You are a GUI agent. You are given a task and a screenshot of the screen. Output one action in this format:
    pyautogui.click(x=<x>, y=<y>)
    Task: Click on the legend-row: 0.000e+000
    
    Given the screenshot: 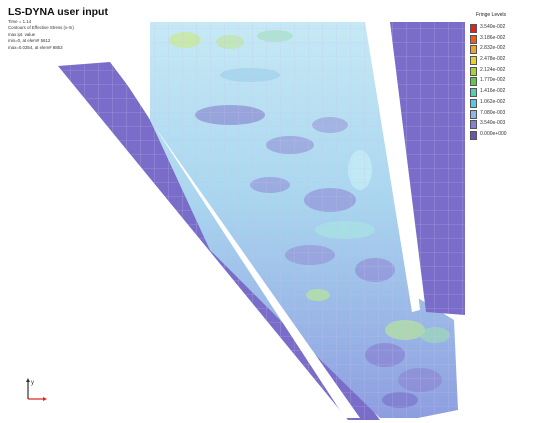 What is the action you would take?
    pyautogui.click(x=503, y=134)
    